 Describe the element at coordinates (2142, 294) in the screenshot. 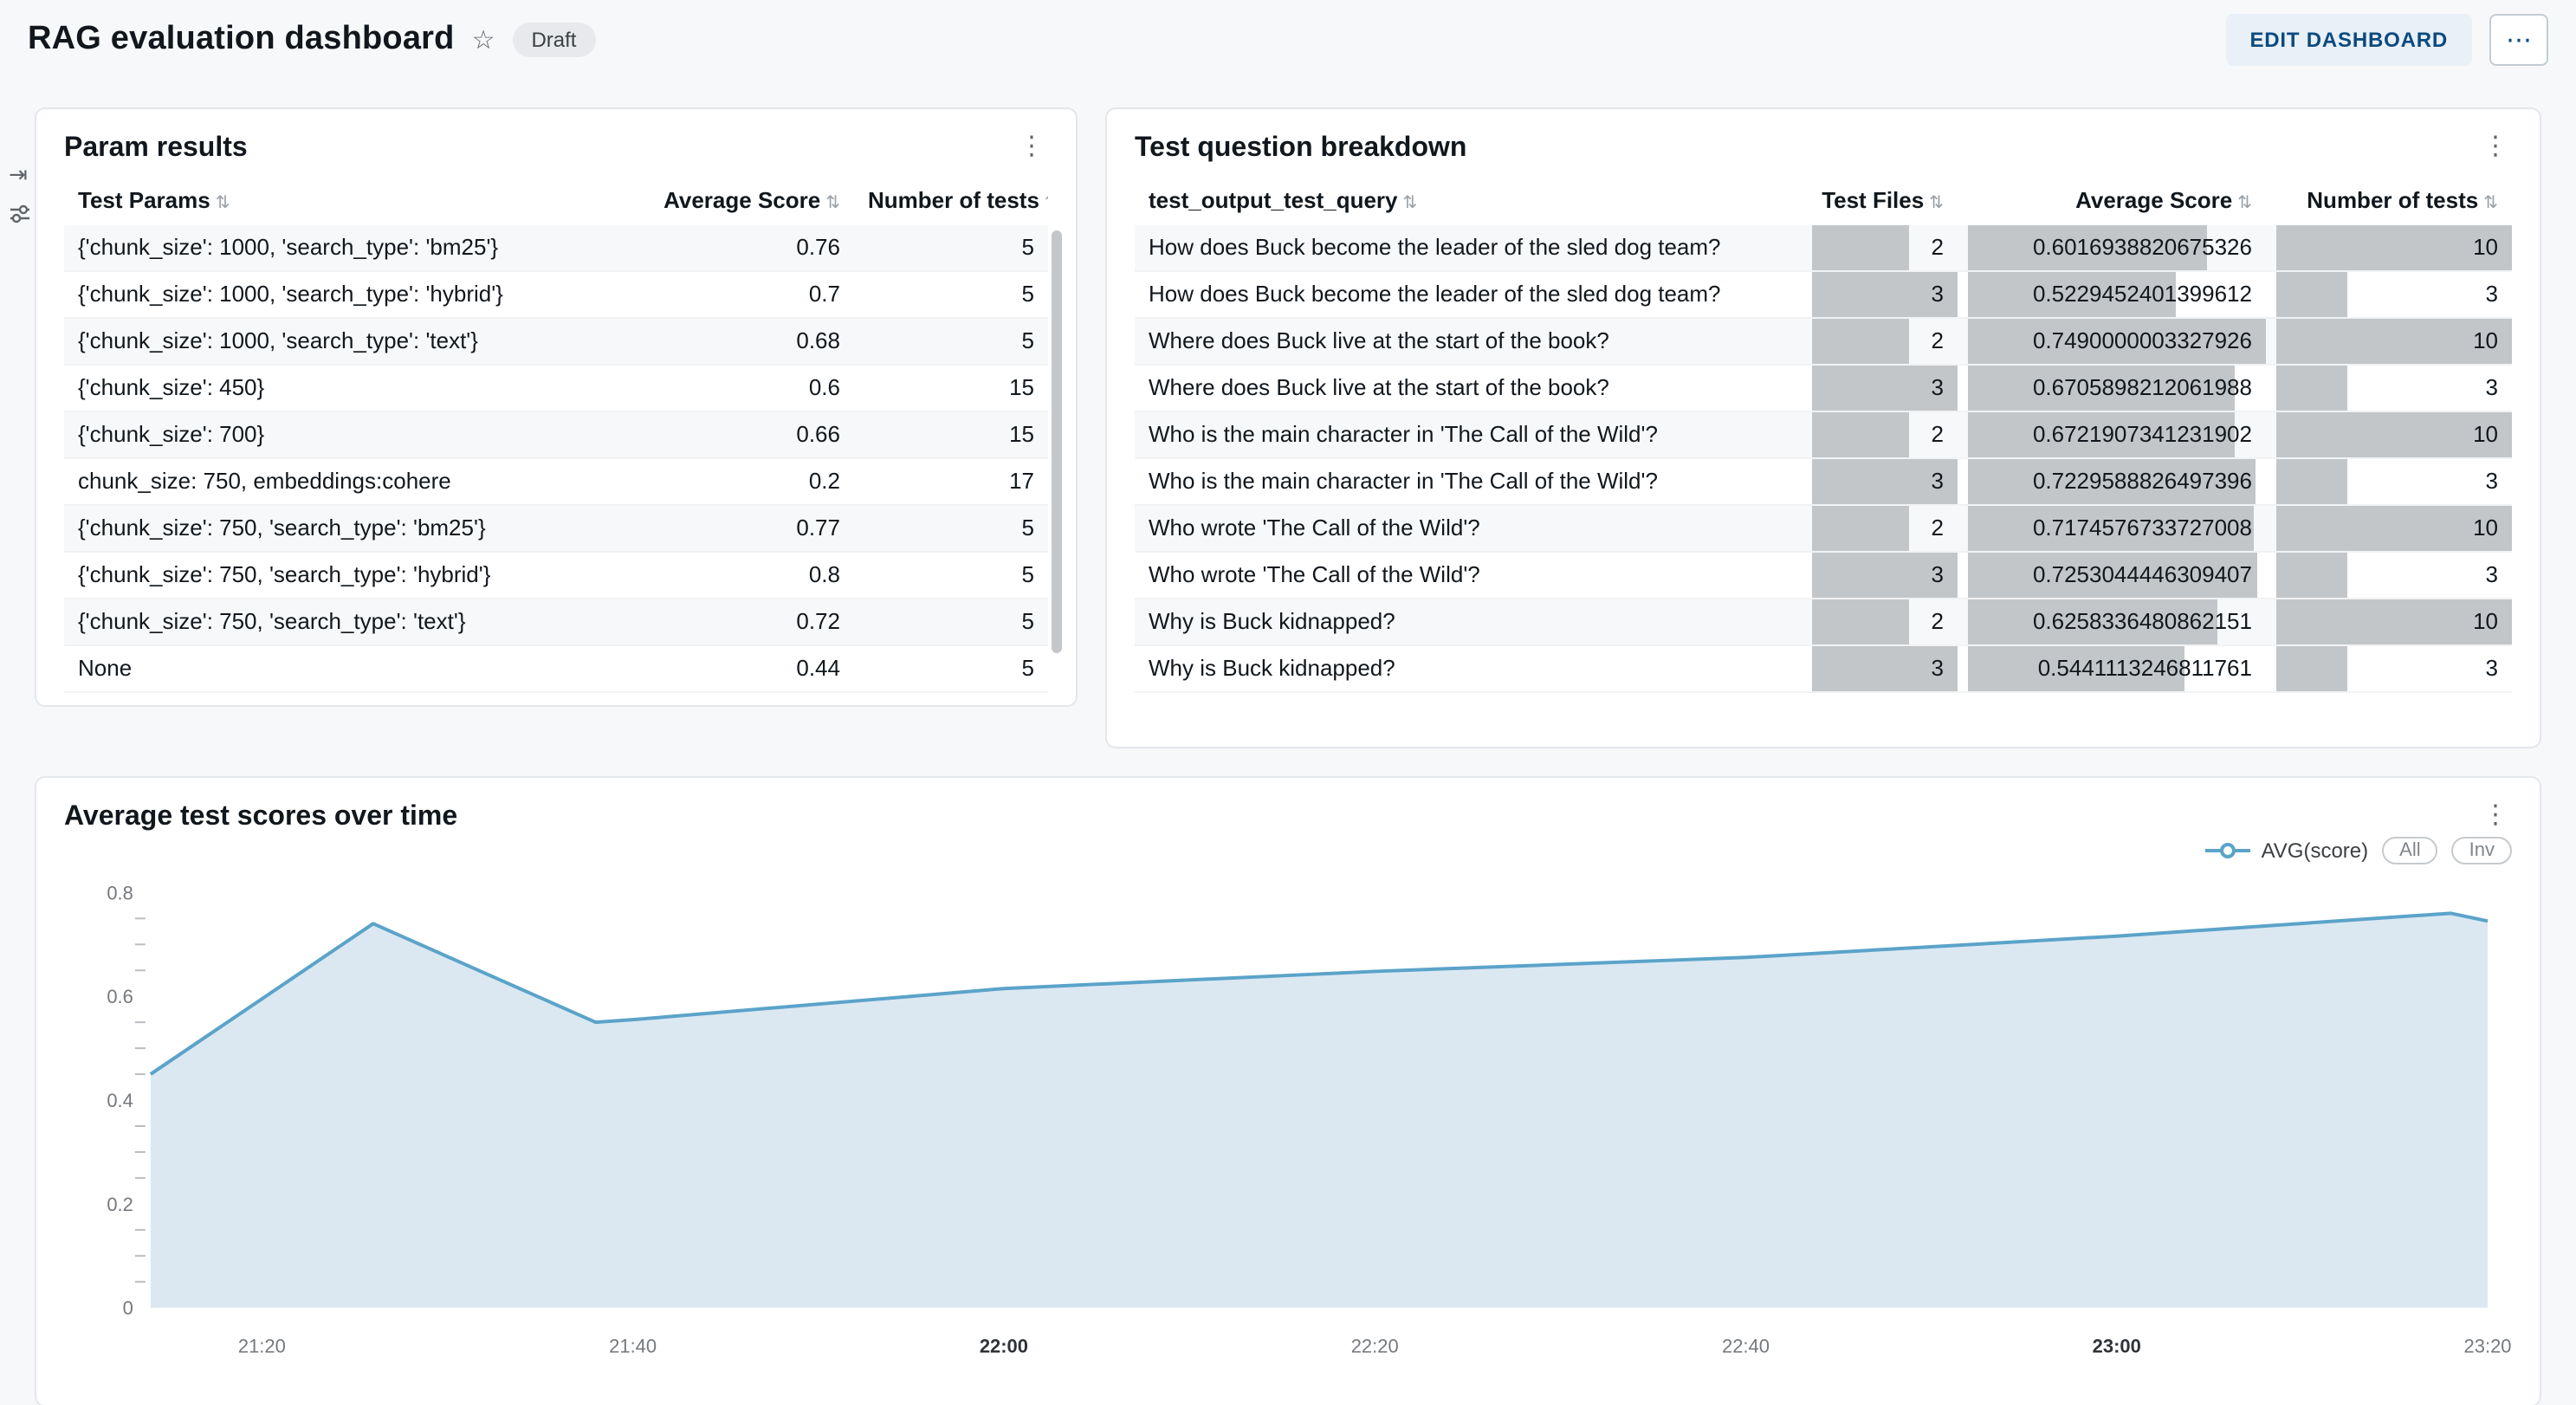

I see `bar-value-label: 0.5229452401399612` at that location.